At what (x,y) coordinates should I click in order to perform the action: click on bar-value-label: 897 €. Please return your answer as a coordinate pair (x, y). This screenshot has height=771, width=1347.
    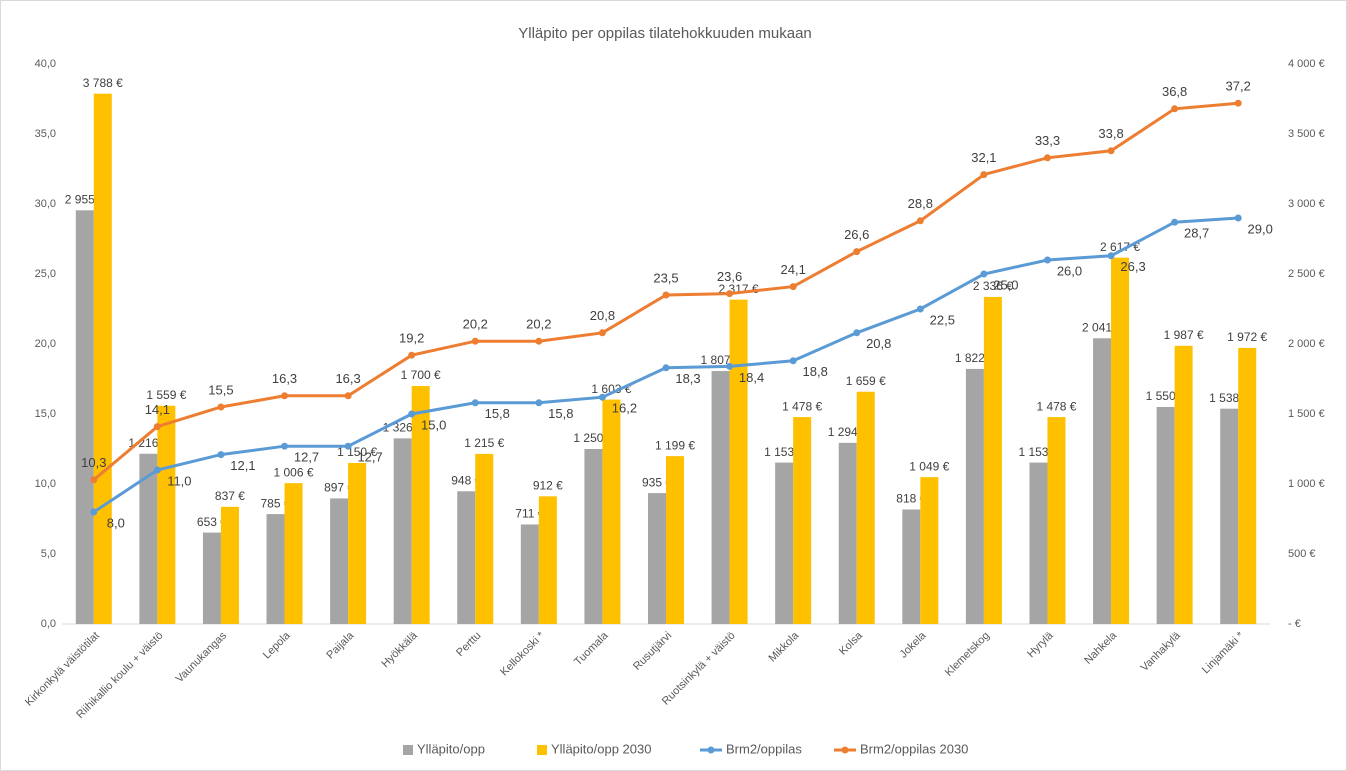
    Looking at the image, I should click on (339, 488).